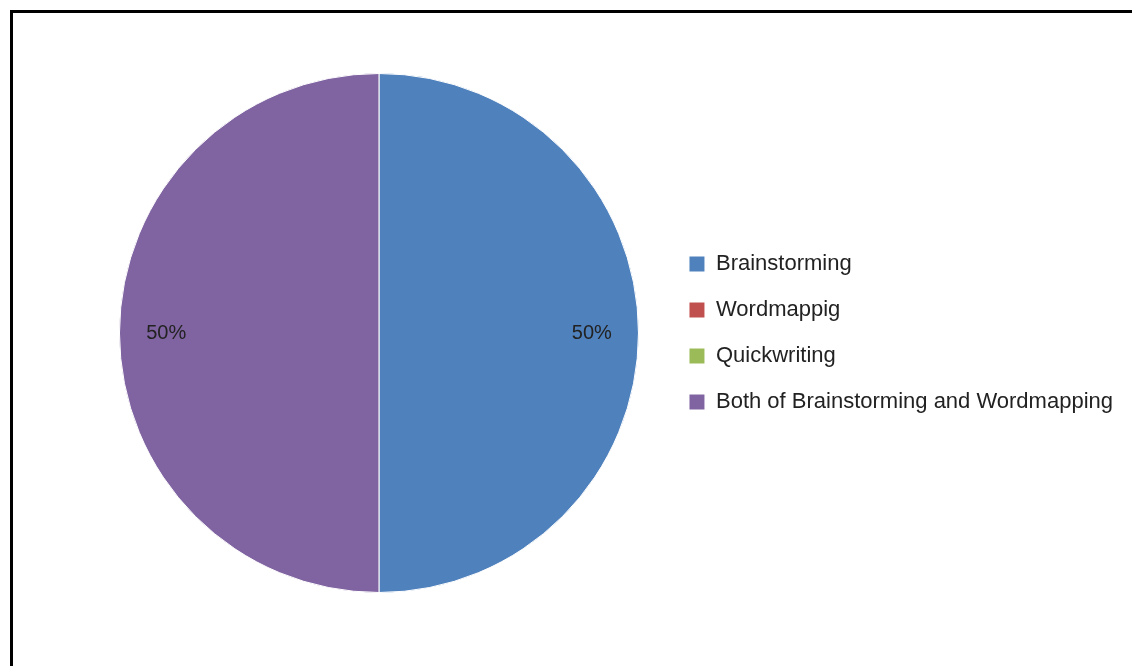  Describe the element at coordinates (778, 309) in the screenshot. I see `legend-label: Wordmappig` at that location.